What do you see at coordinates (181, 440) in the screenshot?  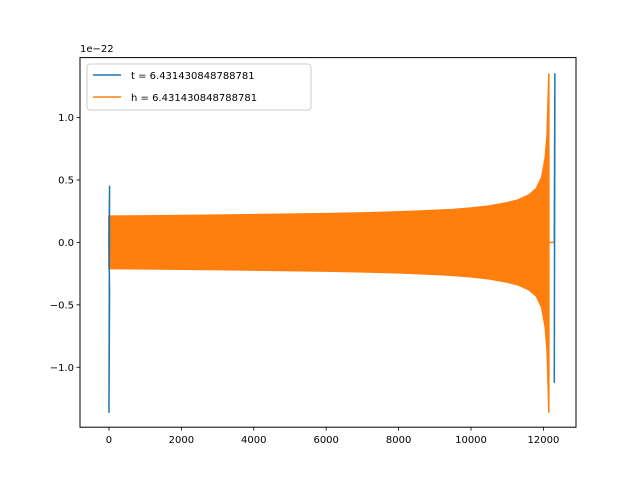 I see `x-tick-label: 2000` at bounding box center [181, 440].